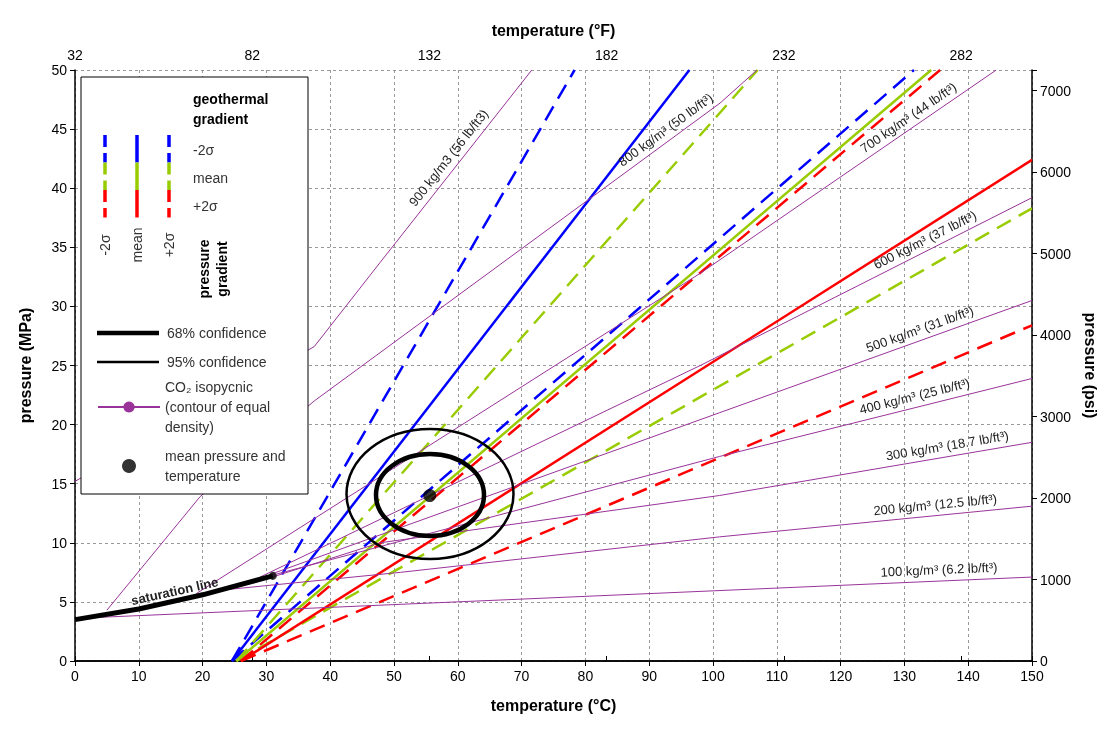 This screenshot has height=732, width=1114. I want to click on y2-tick-label: 4000, so click(1056, 335).